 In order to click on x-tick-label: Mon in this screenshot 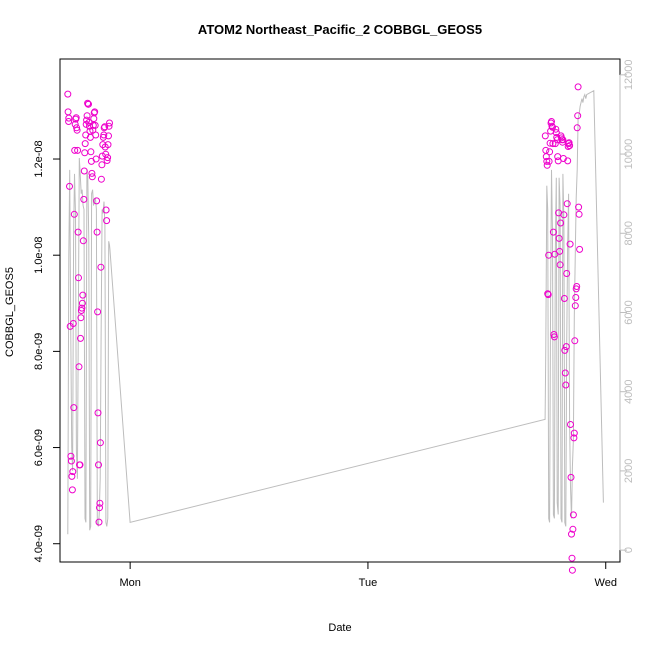, I will do `click(129, 583)`.